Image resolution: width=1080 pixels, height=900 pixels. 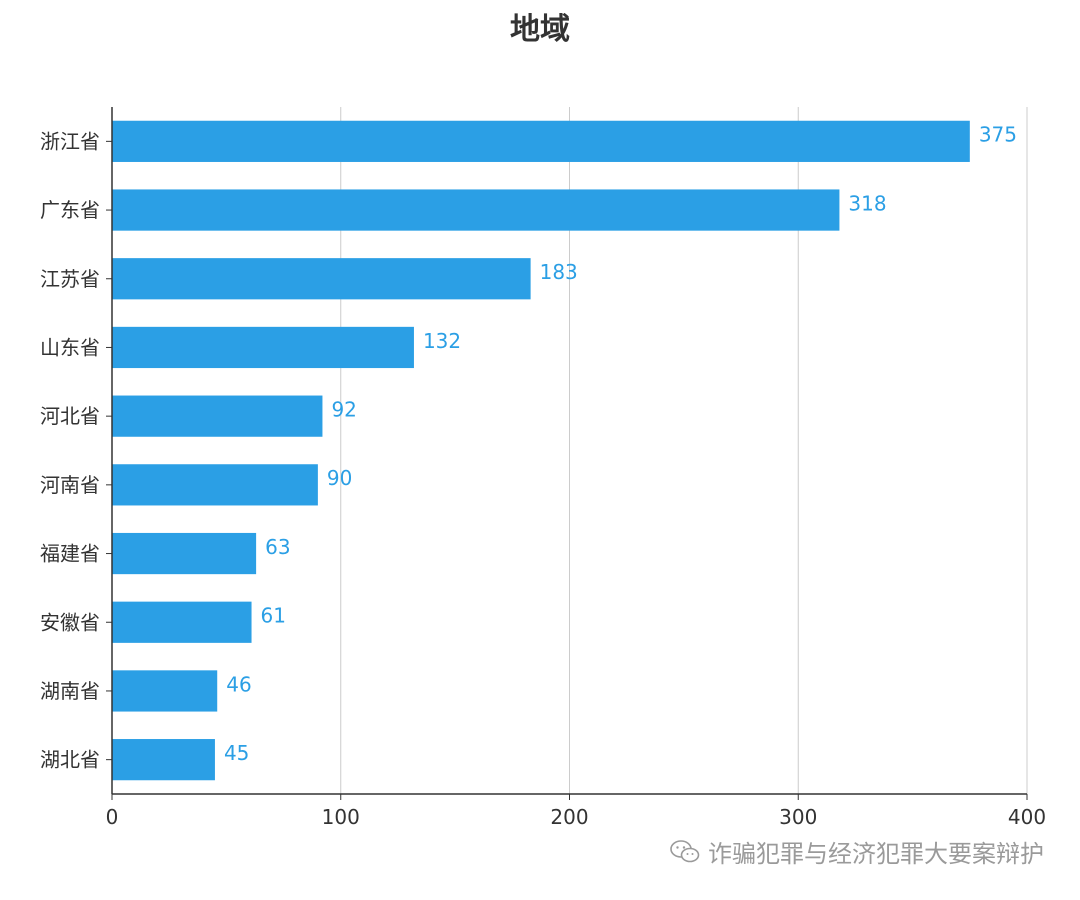 What do you see at coordinates (112, 817) in the screenshot?
I see `x-tick-label: 0` at bounding box center [112, 817].